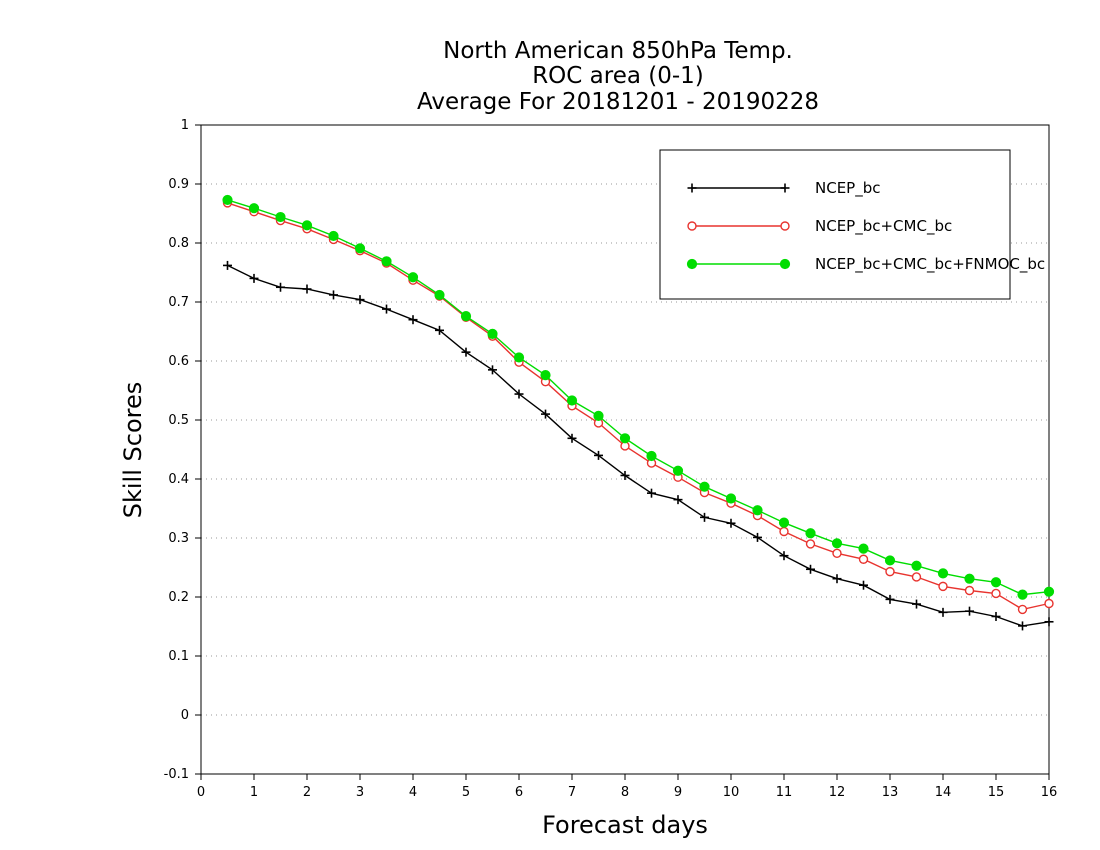 The height and width of the screenshot is (850, 1100). Describe the element at coordinates (178, 243) in the screenshot. I see `y-tick-label: 0.8` at that location.